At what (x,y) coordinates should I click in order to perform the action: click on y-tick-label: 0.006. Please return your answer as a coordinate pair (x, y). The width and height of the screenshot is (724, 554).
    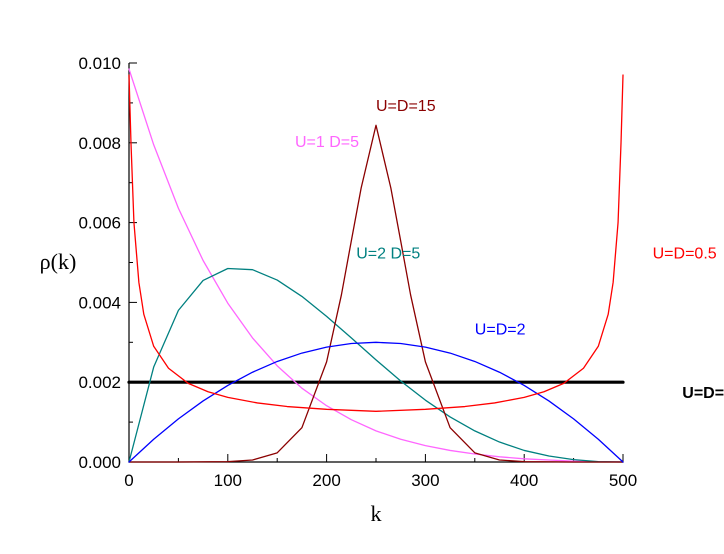
    Looking at the image, I should click on (99, 223).